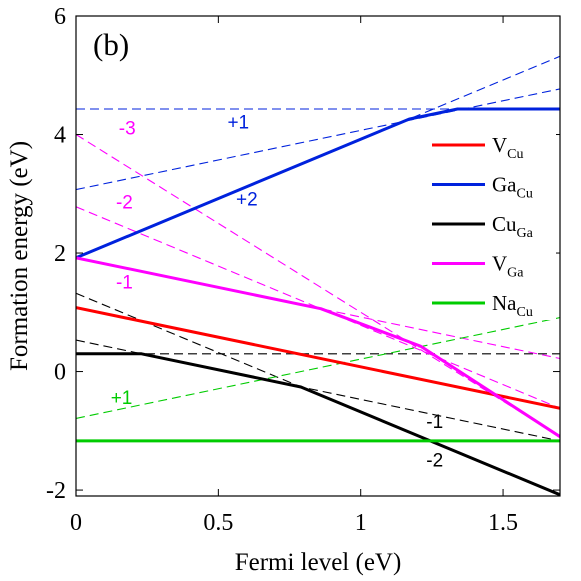 The width and height of the screenshot is (581, 581). I want to click on x-axis-title: Fermi level (eV), so click(318, 562).